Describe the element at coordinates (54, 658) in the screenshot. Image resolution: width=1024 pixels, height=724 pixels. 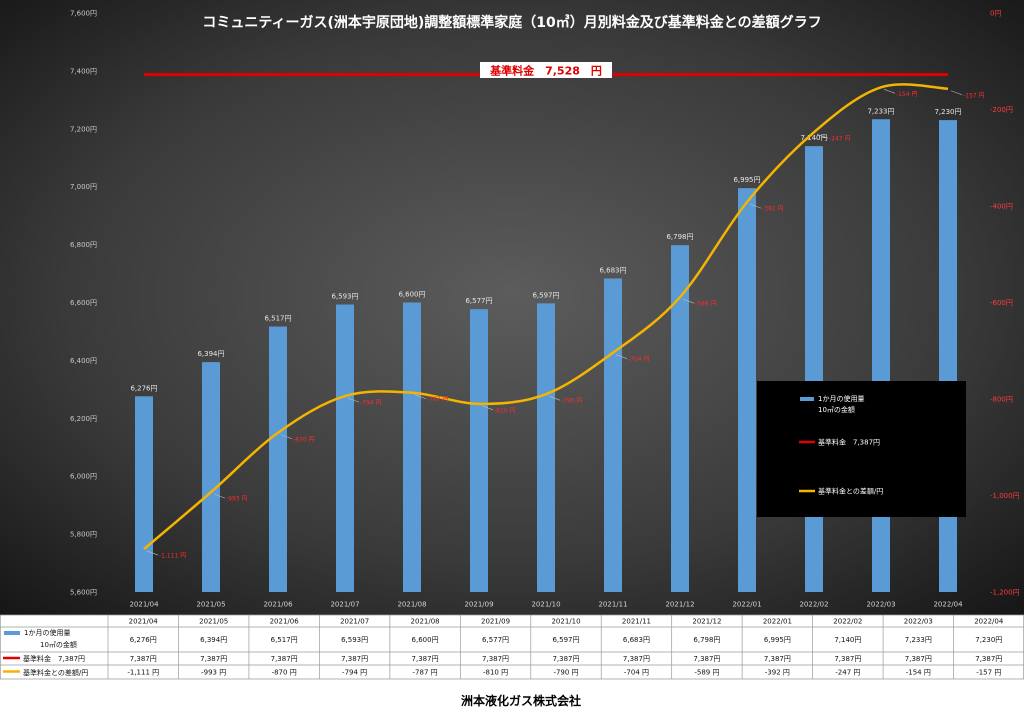
I see `table-row-label: 基準料金 7,387円` at that location.